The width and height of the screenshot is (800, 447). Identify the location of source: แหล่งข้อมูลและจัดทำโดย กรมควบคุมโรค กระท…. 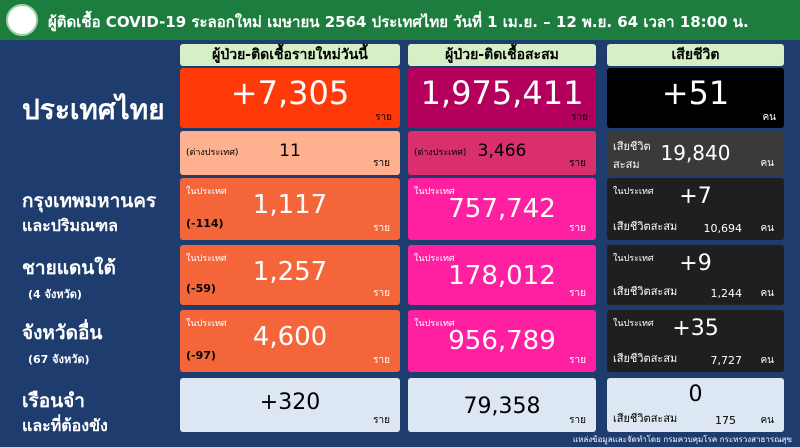
(682, 439).